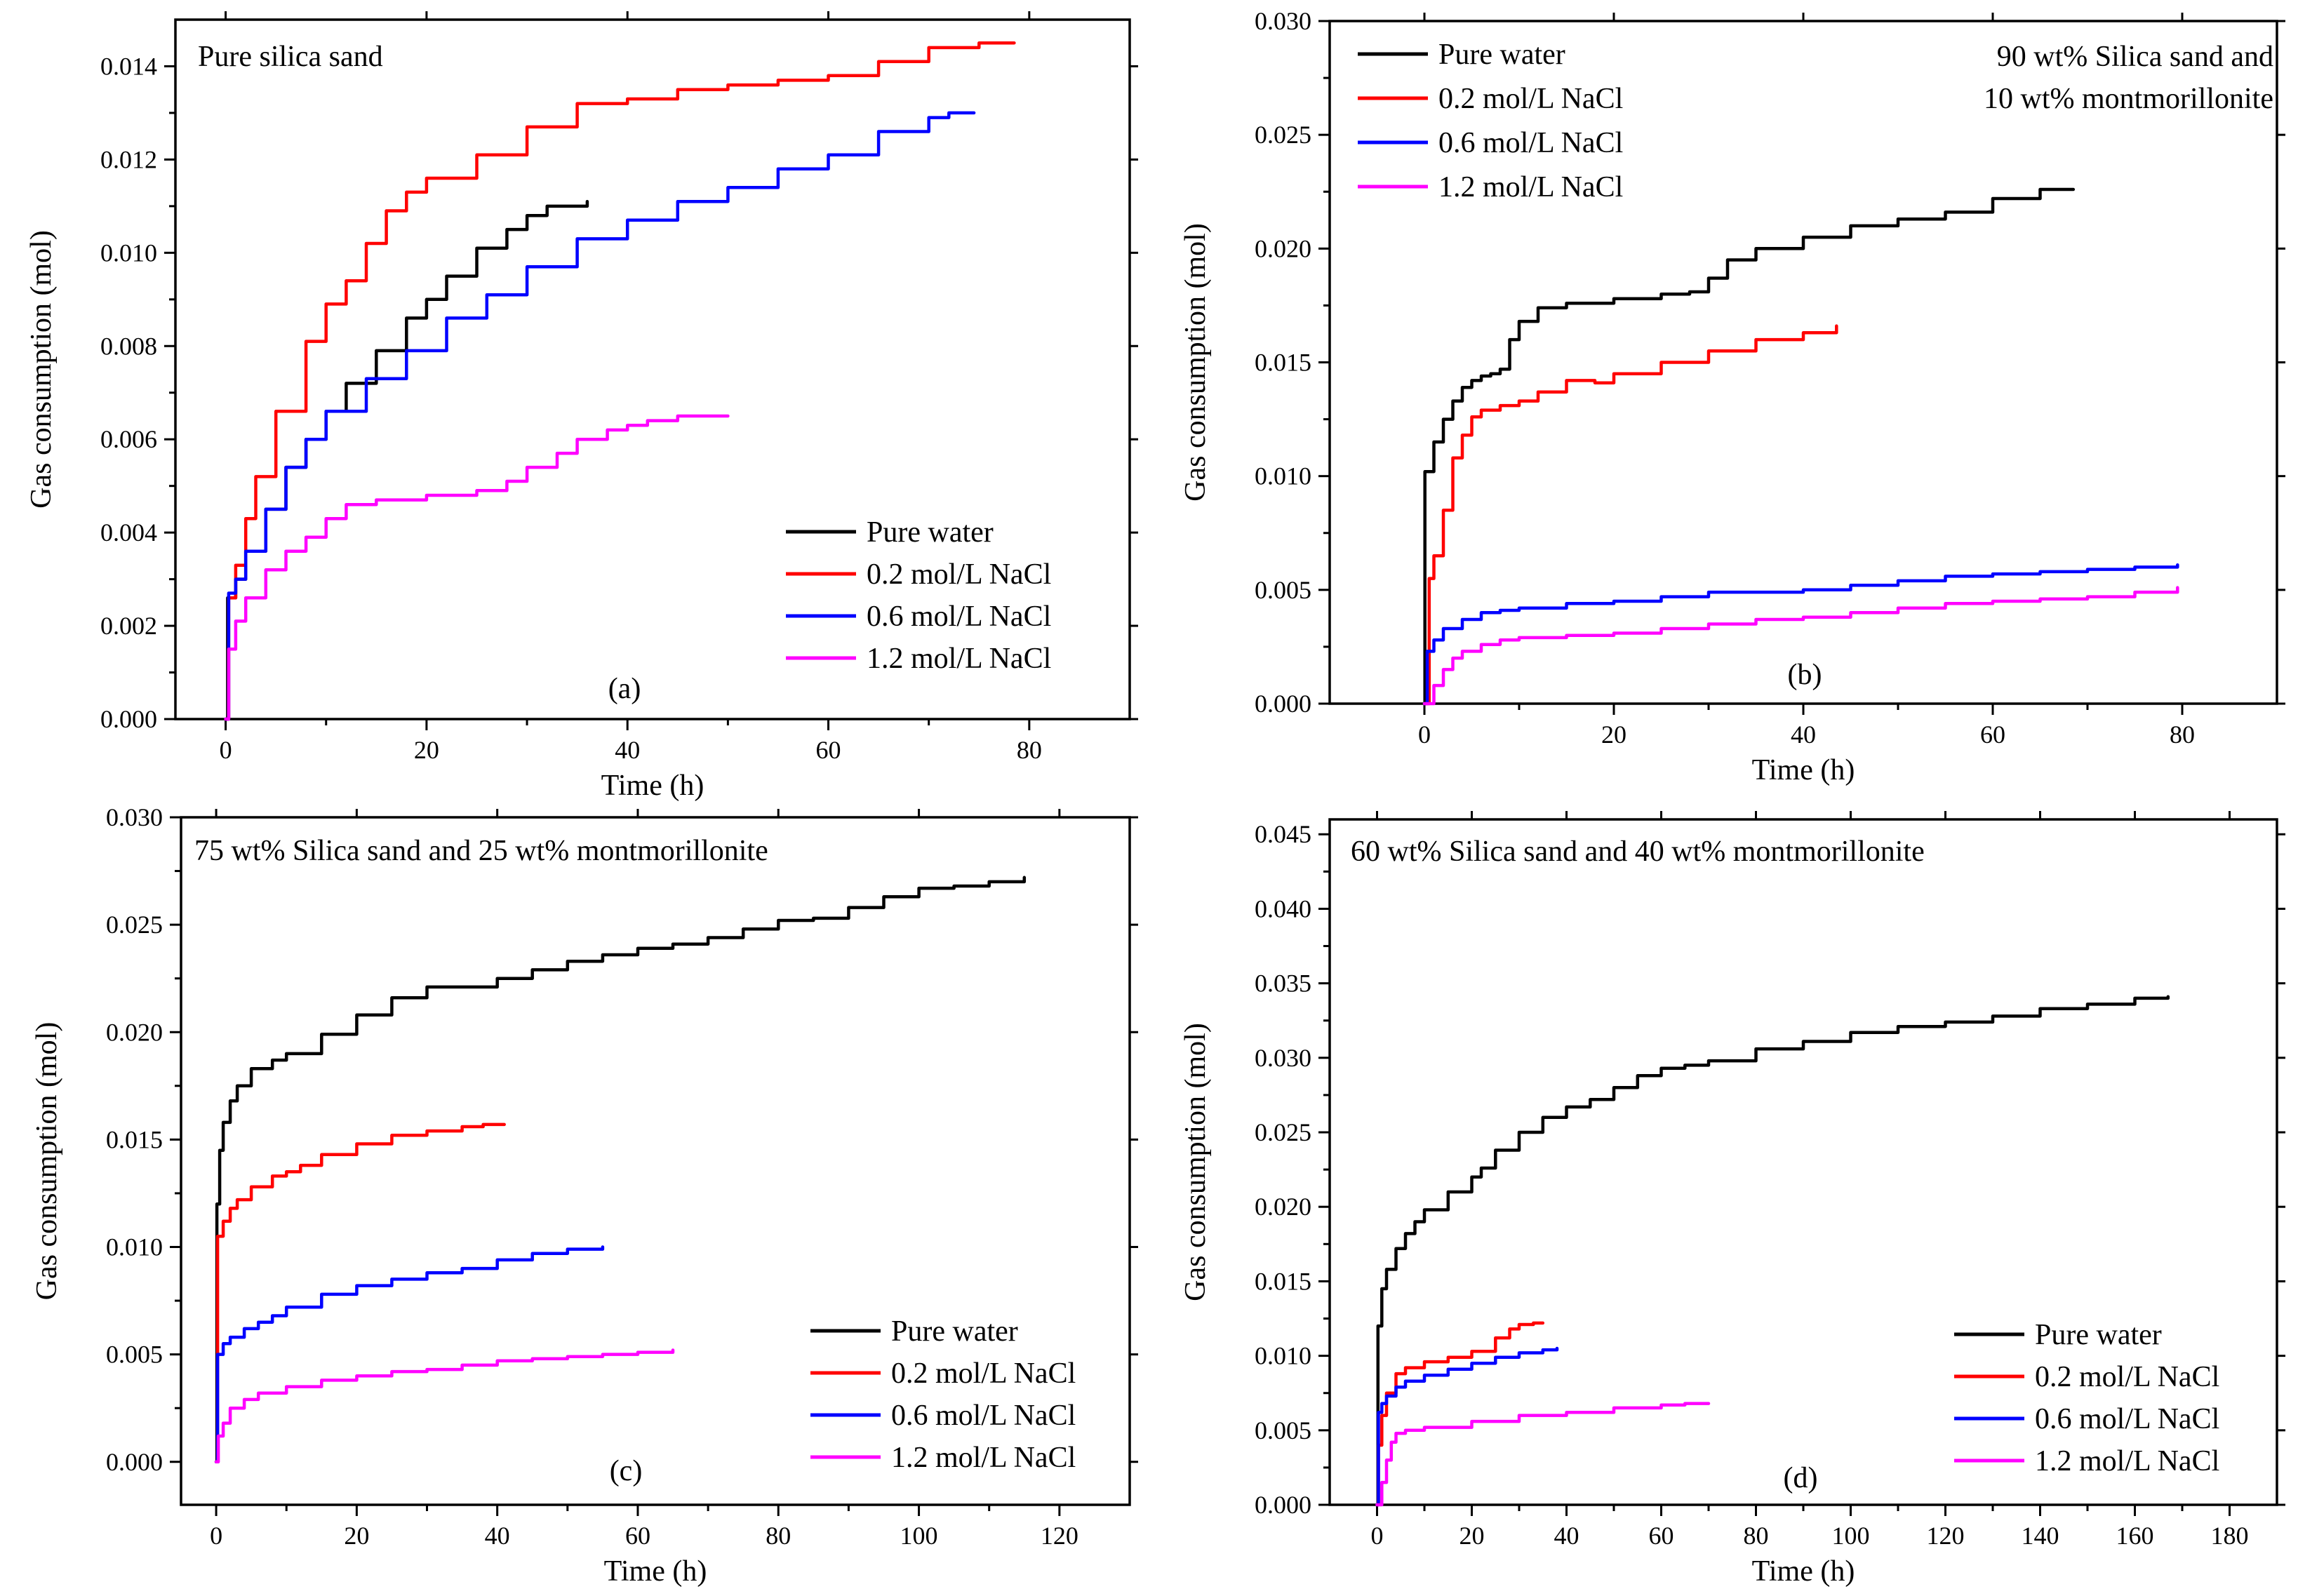  What do you see at coordinates (626, 1471) in the screenshot?
I see `panel-label: (c)` at bounding box center [626, 1471].